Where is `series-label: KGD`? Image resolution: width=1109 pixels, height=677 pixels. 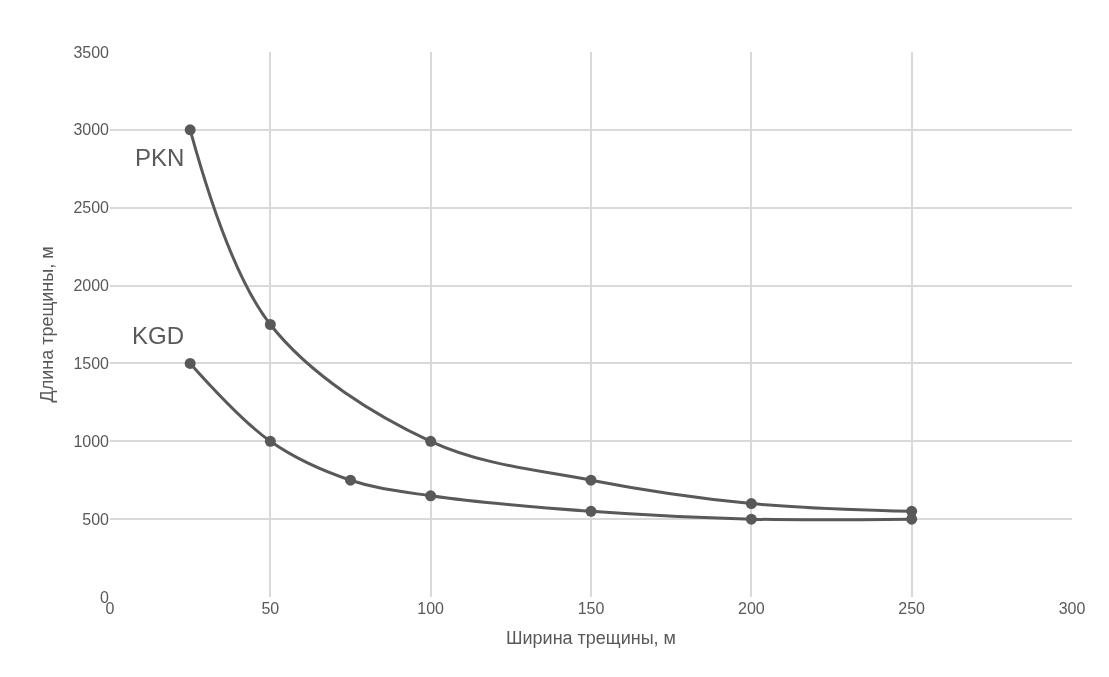
series-label: KGD is located at coordinates (158, 335).